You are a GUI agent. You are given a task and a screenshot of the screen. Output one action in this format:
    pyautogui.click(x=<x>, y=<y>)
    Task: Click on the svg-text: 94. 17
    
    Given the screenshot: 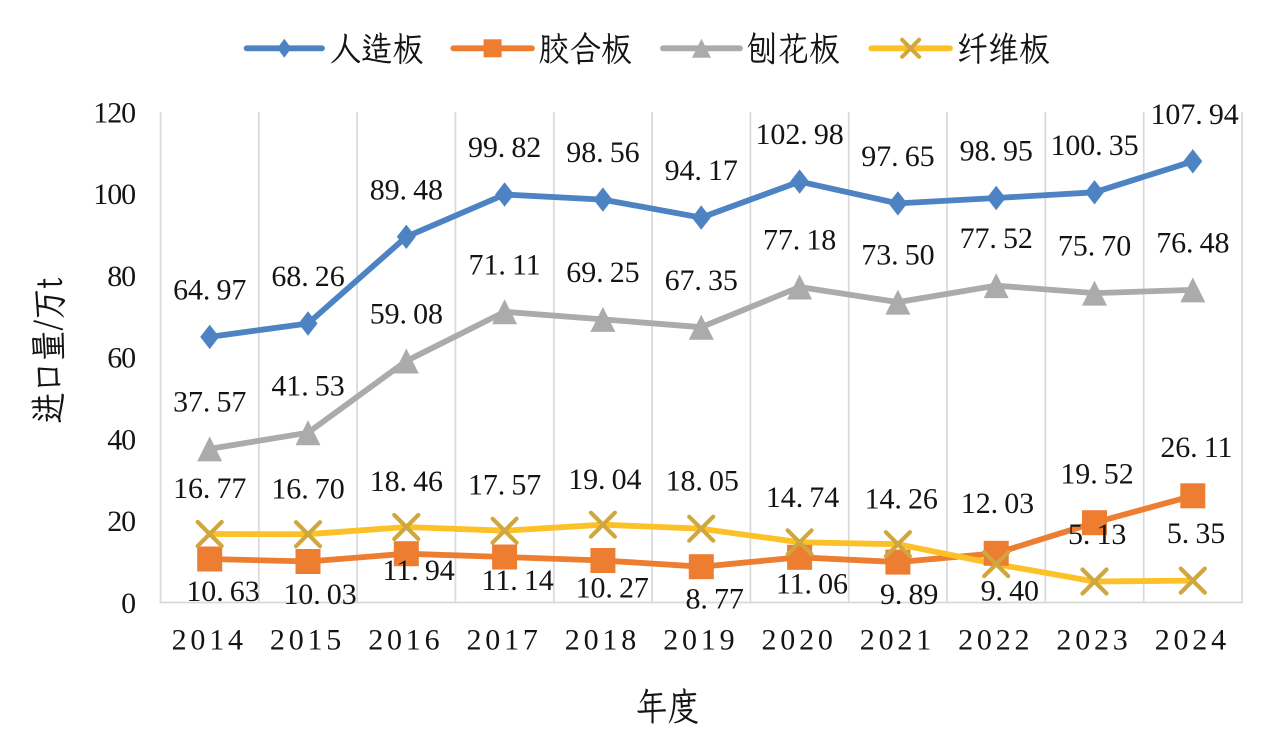 What is the action you would take?
    pyautogui.click(x=701, y=170)
    